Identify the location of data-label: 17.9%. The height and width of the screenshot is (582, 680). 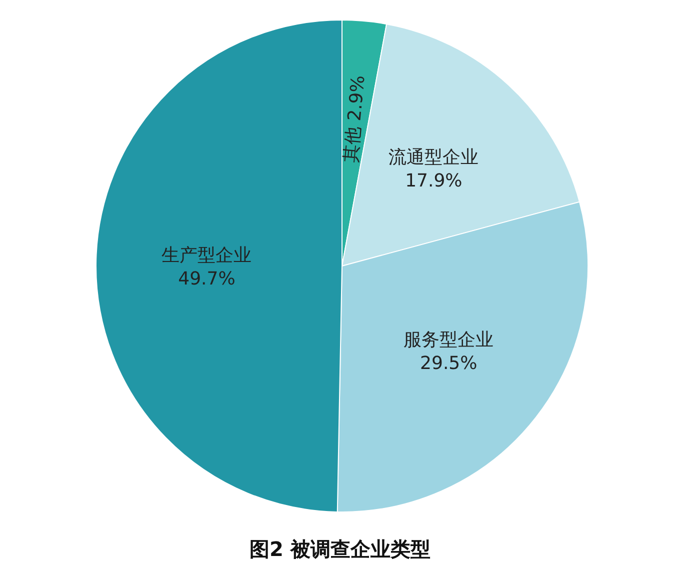
(433, 181).